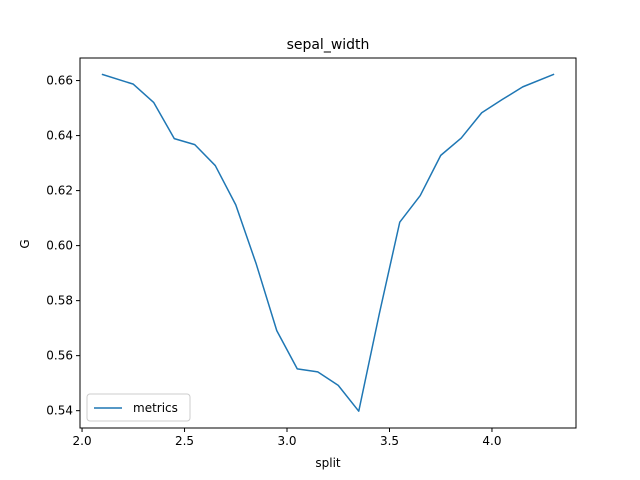  Describe the element at coordinates (25, 243) in the screenshot. I see `y-axis-label: G` at that location.